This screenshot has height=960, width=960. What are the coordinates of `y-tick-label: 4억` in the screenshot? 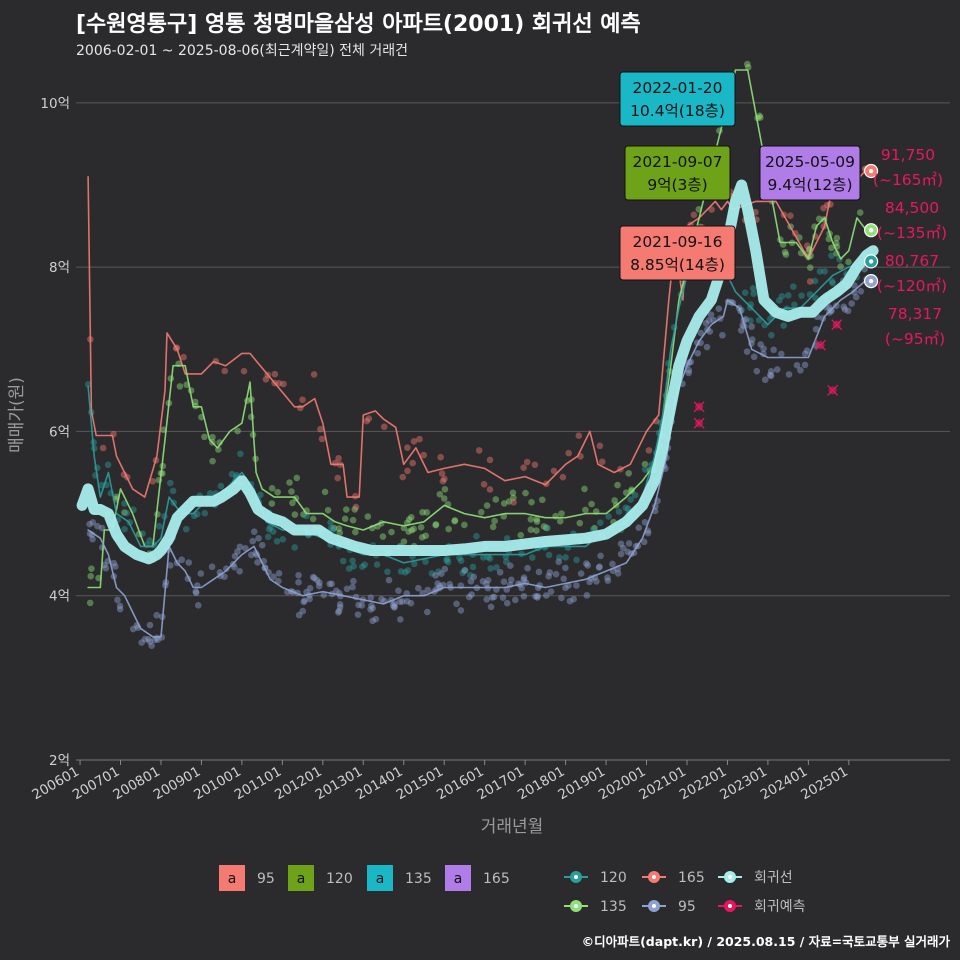 It's located at (59, 597).